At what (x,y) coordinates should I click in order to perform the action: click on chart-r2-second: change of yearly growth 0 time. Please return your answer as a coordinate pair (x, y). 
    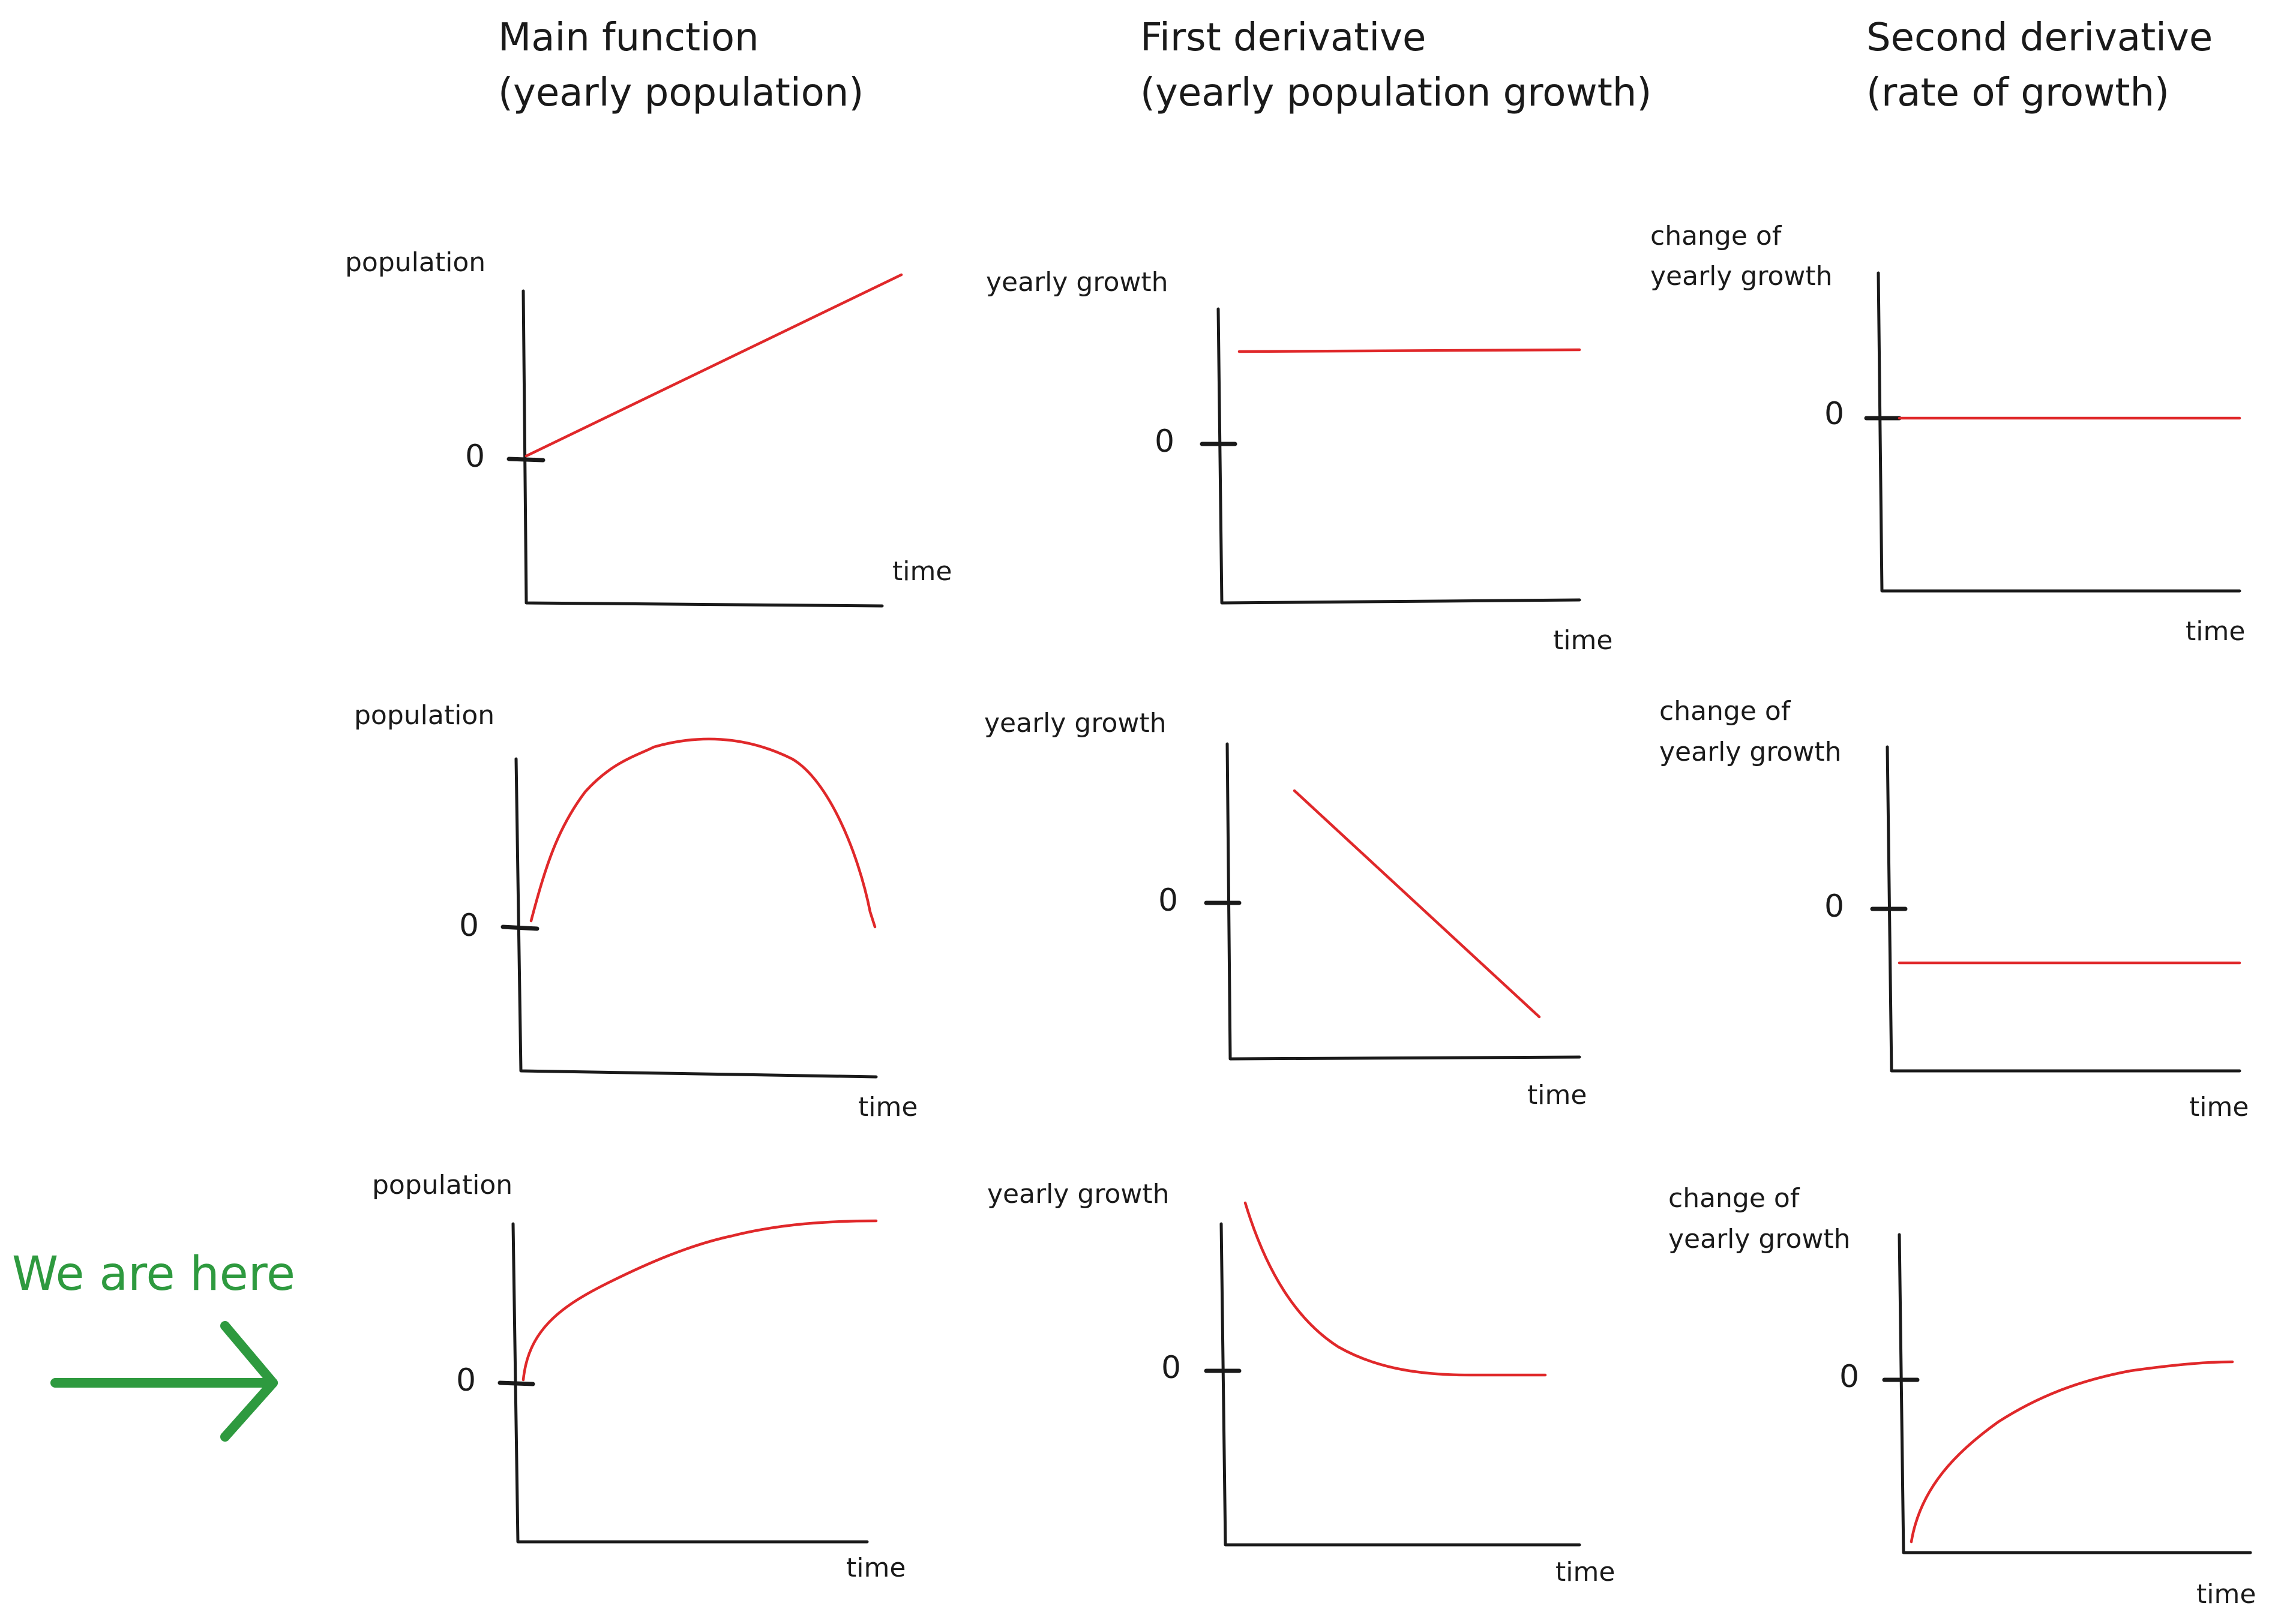
    Looking at the image, I should click on (1954, 909).